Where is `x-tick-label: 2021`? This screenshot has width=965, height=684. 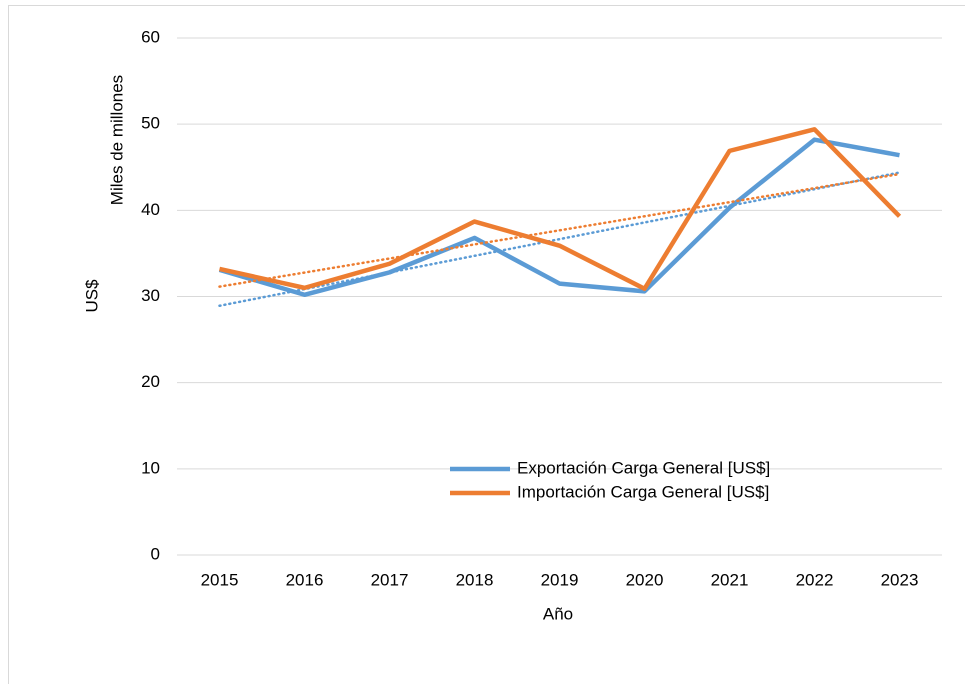 x-tick-label: 2021 is located at coordinates (730, 579).